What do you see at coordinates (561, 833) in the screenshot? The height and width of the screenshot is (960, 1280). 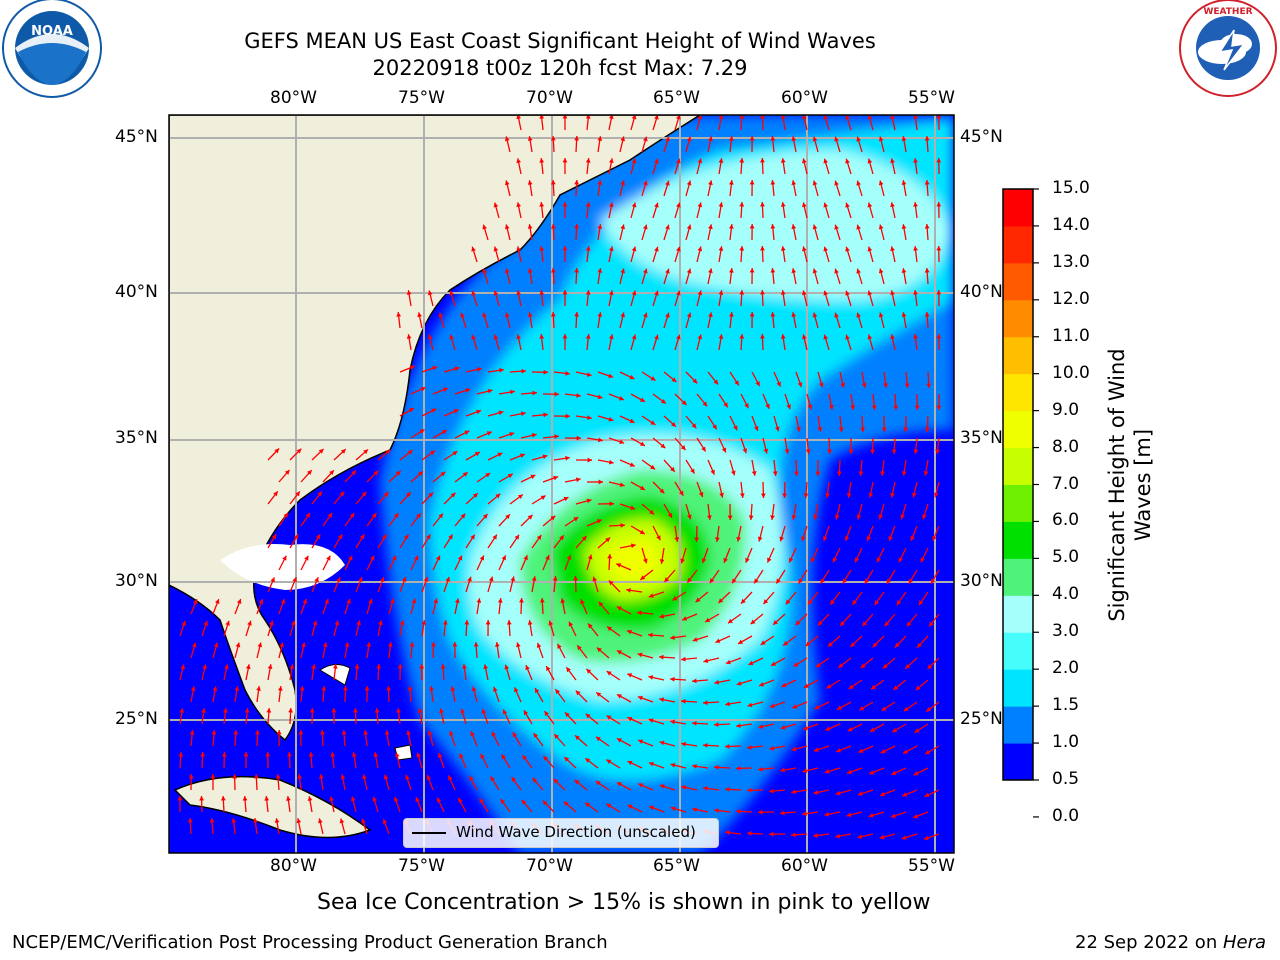 I see `legend-box: Wind Wave Direction (unscaled)` at bounding box center [561, 833].